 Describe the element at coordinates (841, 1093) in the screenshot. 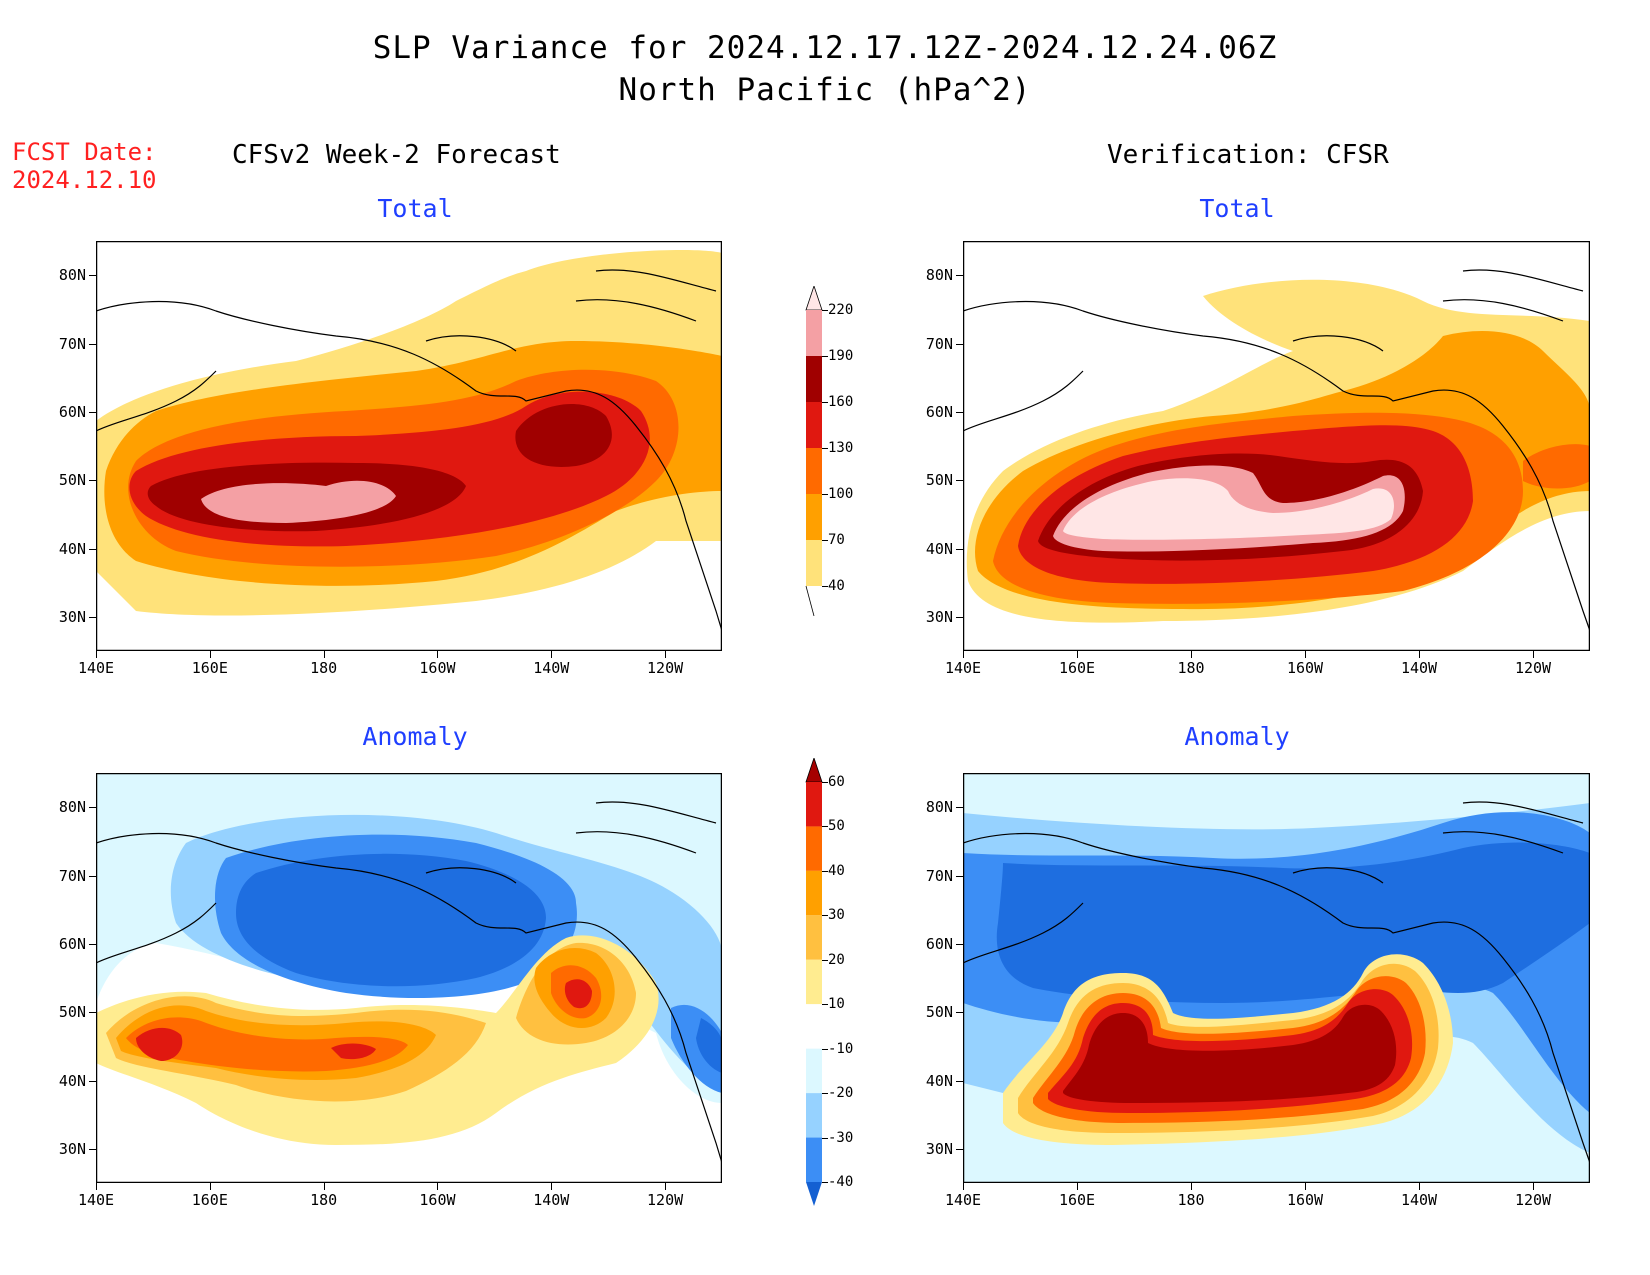

I see `colorbar-label: -20` at that location.